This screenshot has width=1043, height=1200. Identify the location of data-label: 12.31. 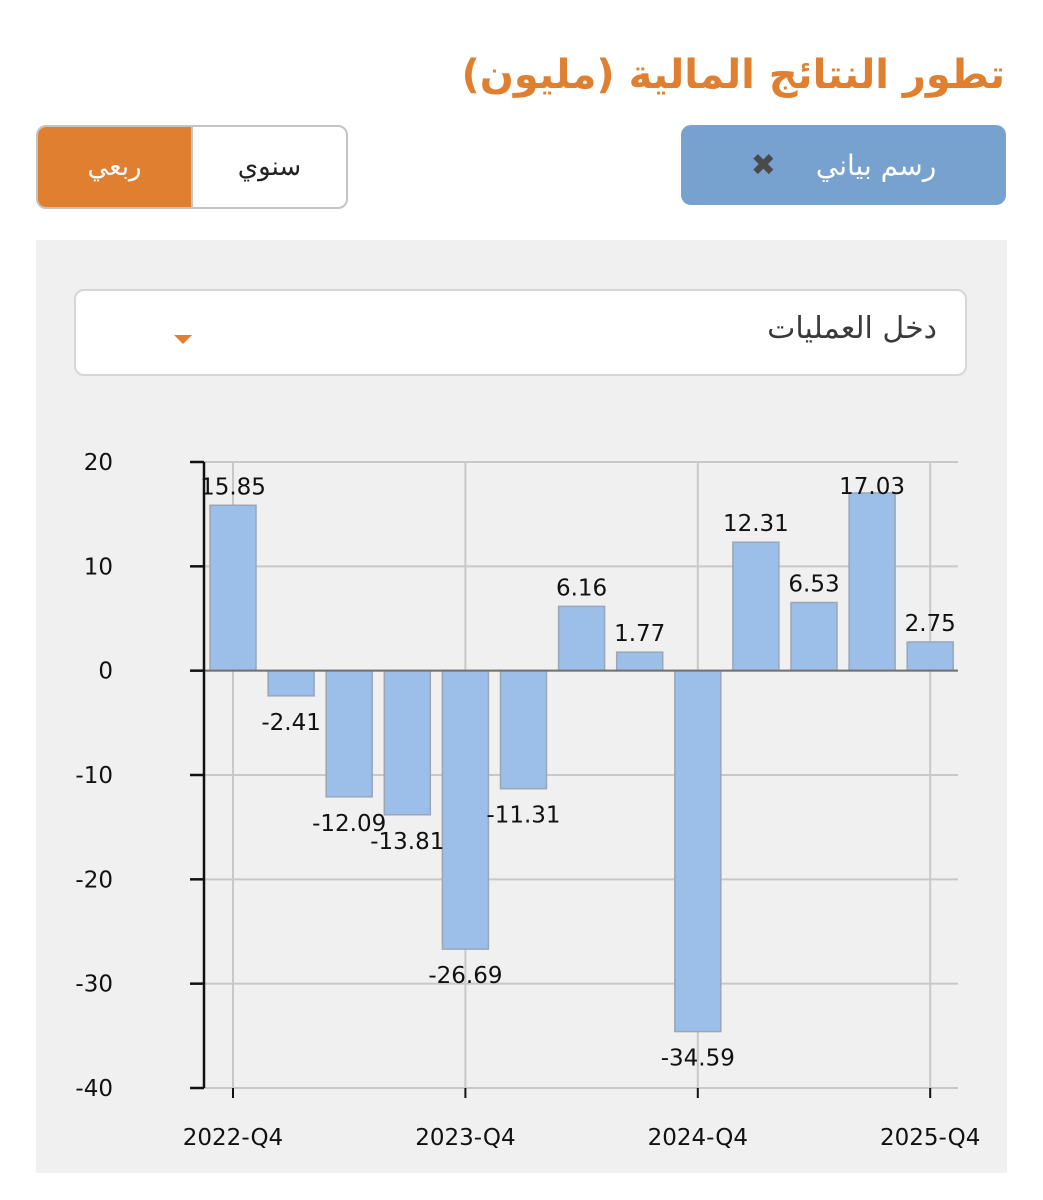
(756, 524).